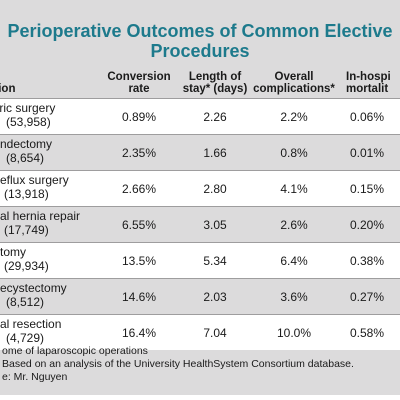  I want to click on conversion-cell: 2.66%, so click(139, 188).